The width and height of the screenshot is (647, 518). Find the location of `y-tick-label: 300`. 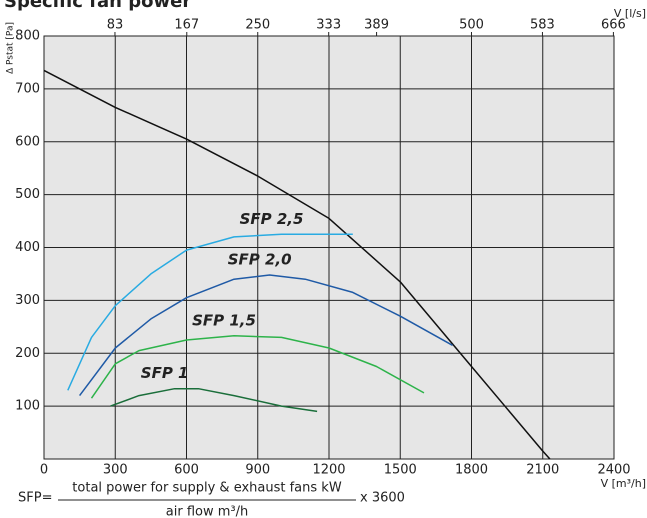

y-tick-label: 300 is located at coordinates (27, 300).